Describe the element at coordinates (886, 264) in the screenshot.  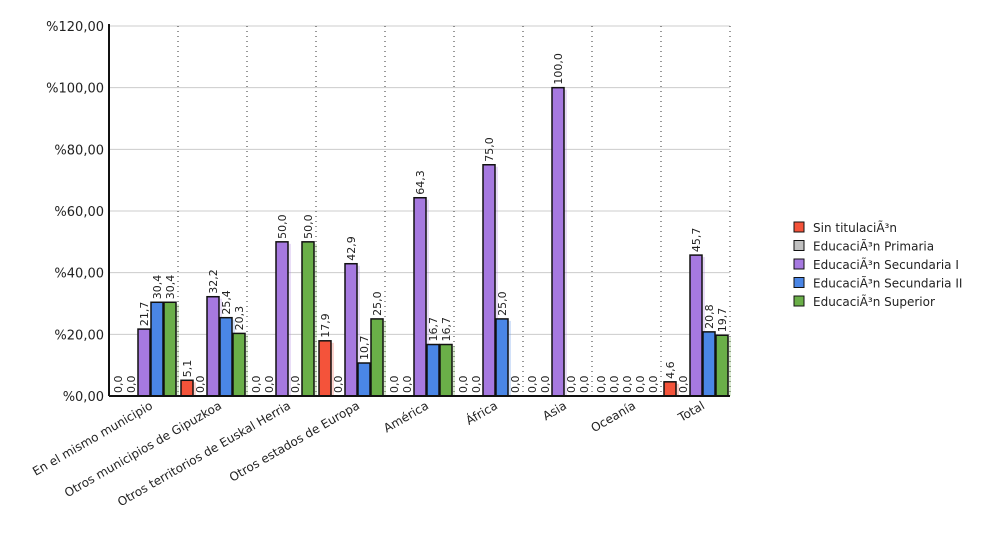
I see `legend-entry: EducaciÃ³n Secundaria I` at that location.